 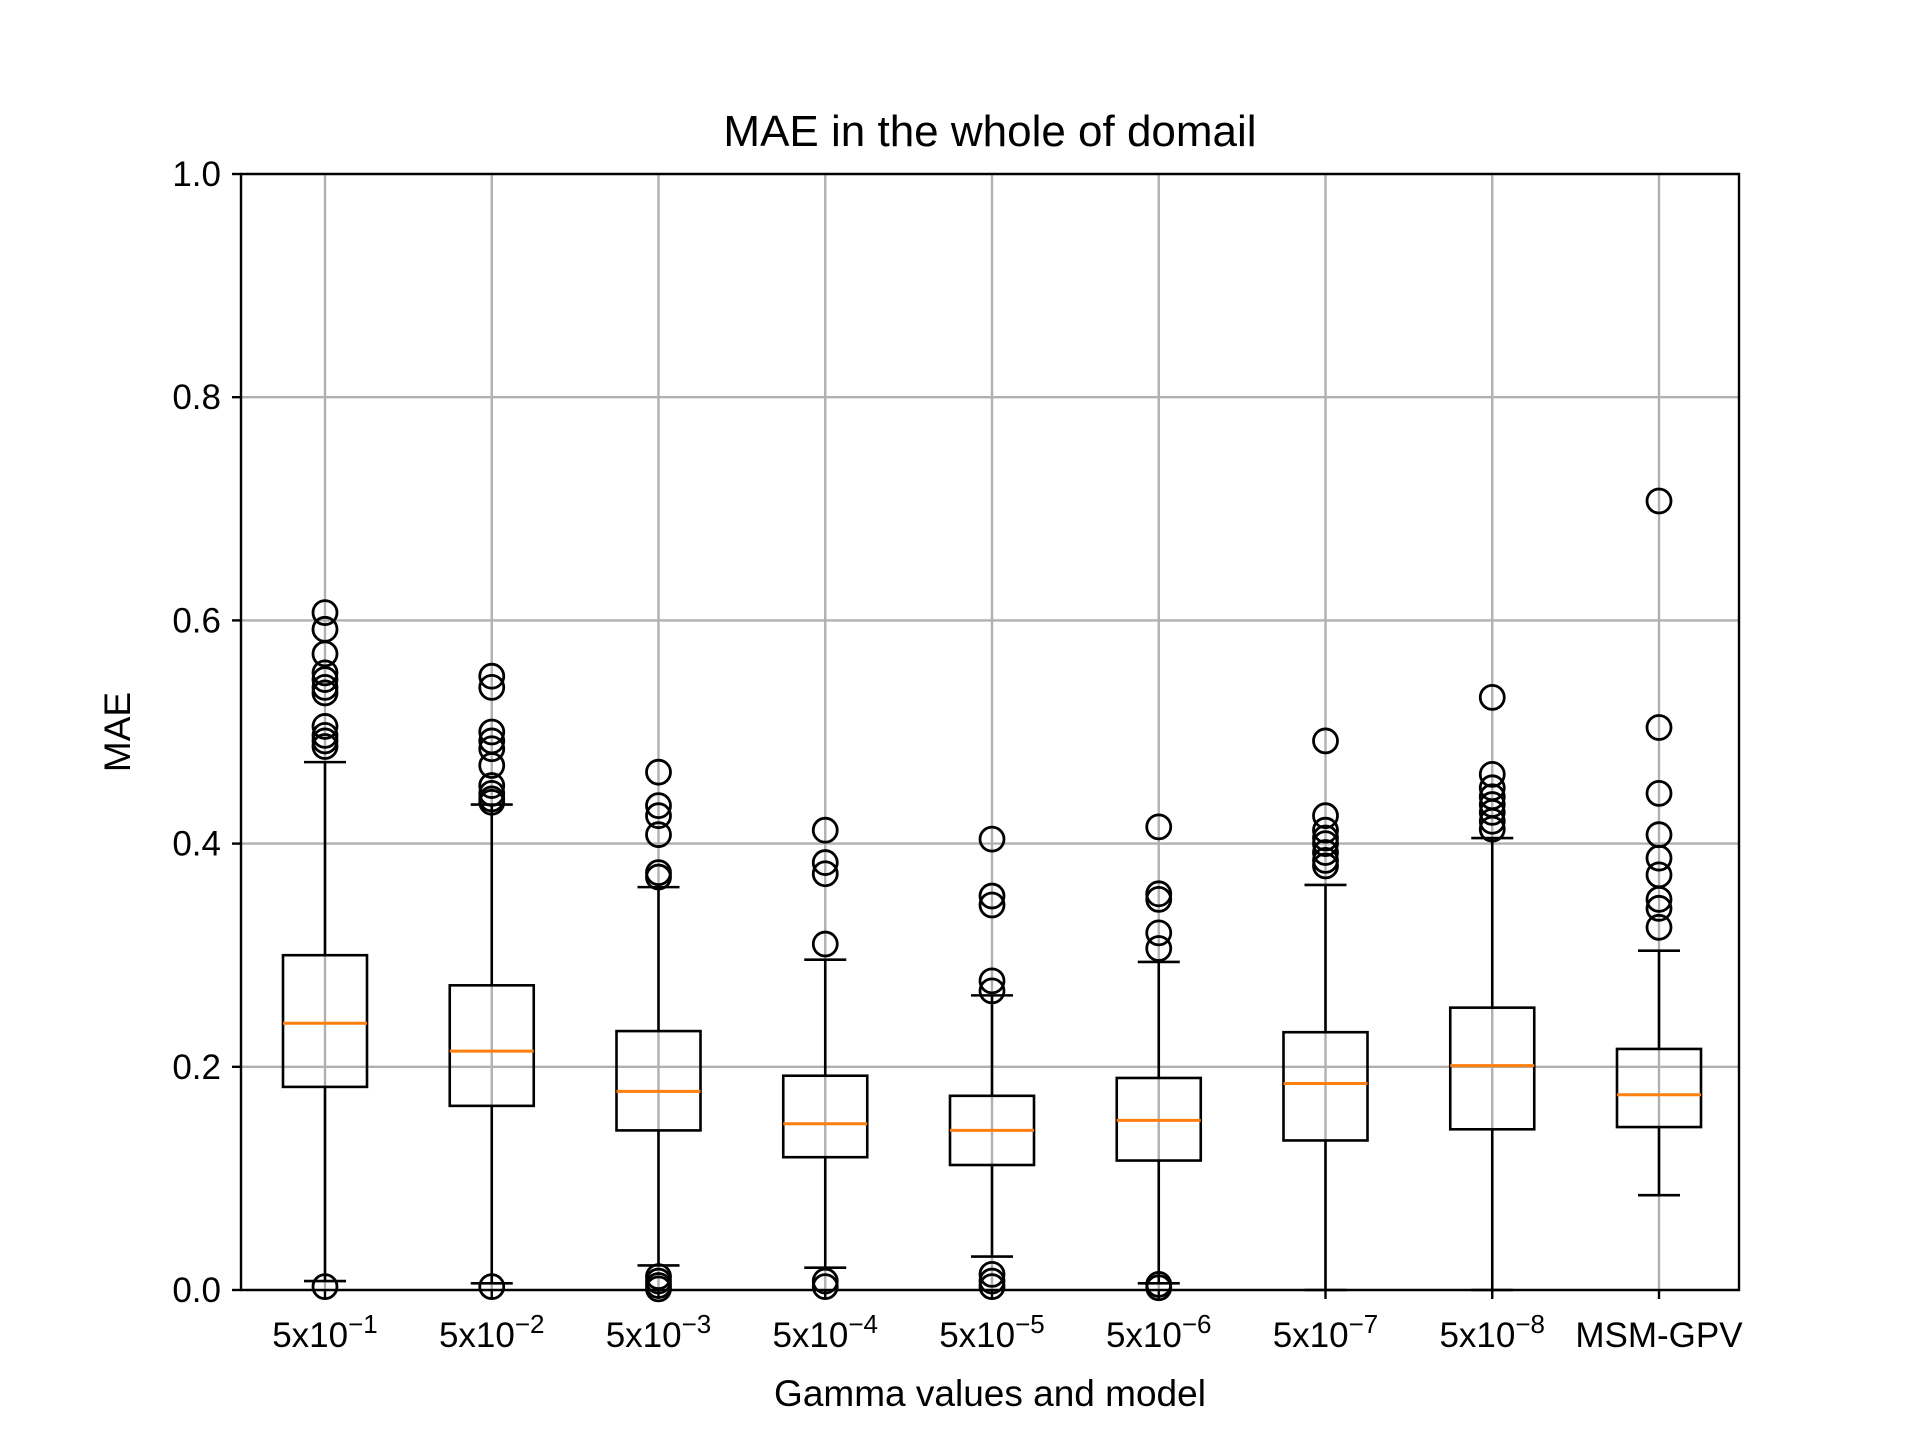 What do you see at coordinates (863, 1324) in the screenshot?
I see `x-tick-label-exponent: −4` at bounding box center [863, 1324].